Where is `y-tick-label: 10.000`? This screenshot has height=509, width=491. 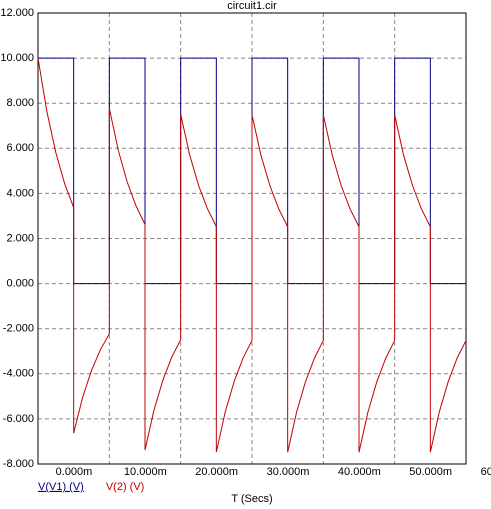 y-tick-label: 10.000 is located at coordinates (17, 58).